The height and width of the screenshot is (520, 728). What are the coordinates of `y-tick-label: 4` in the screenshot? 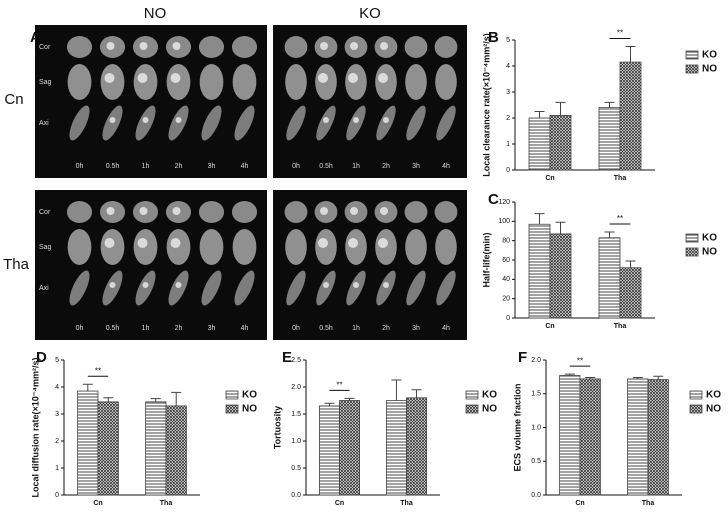 It's located at (57, 387).